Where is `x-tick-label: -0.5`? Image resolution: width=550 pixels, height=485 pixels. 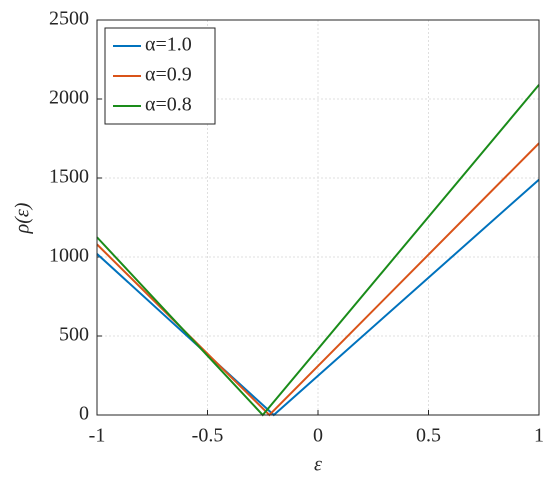 x-tick-label: -0.5 is located at coordinates (208, 436).